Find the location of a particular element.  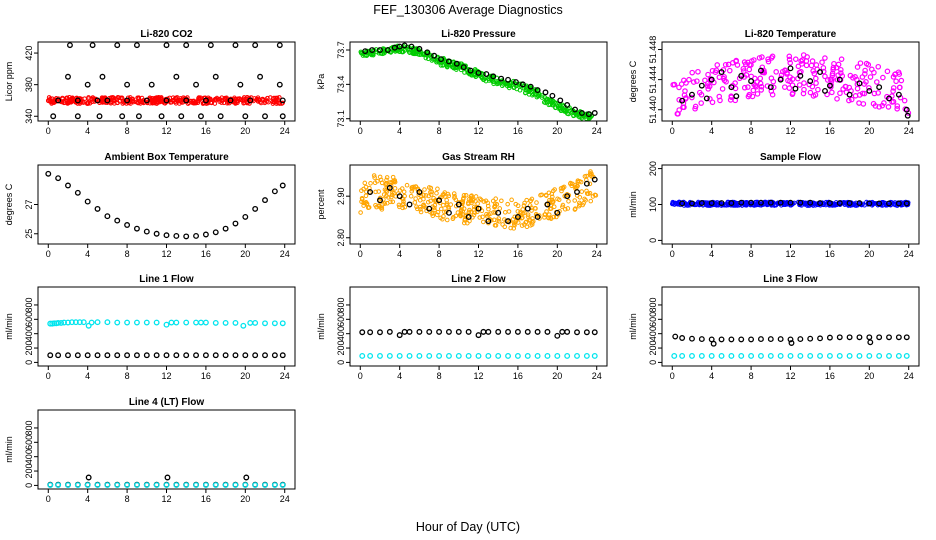

x-tick-label: 0 is located at coordinates (360, 131).